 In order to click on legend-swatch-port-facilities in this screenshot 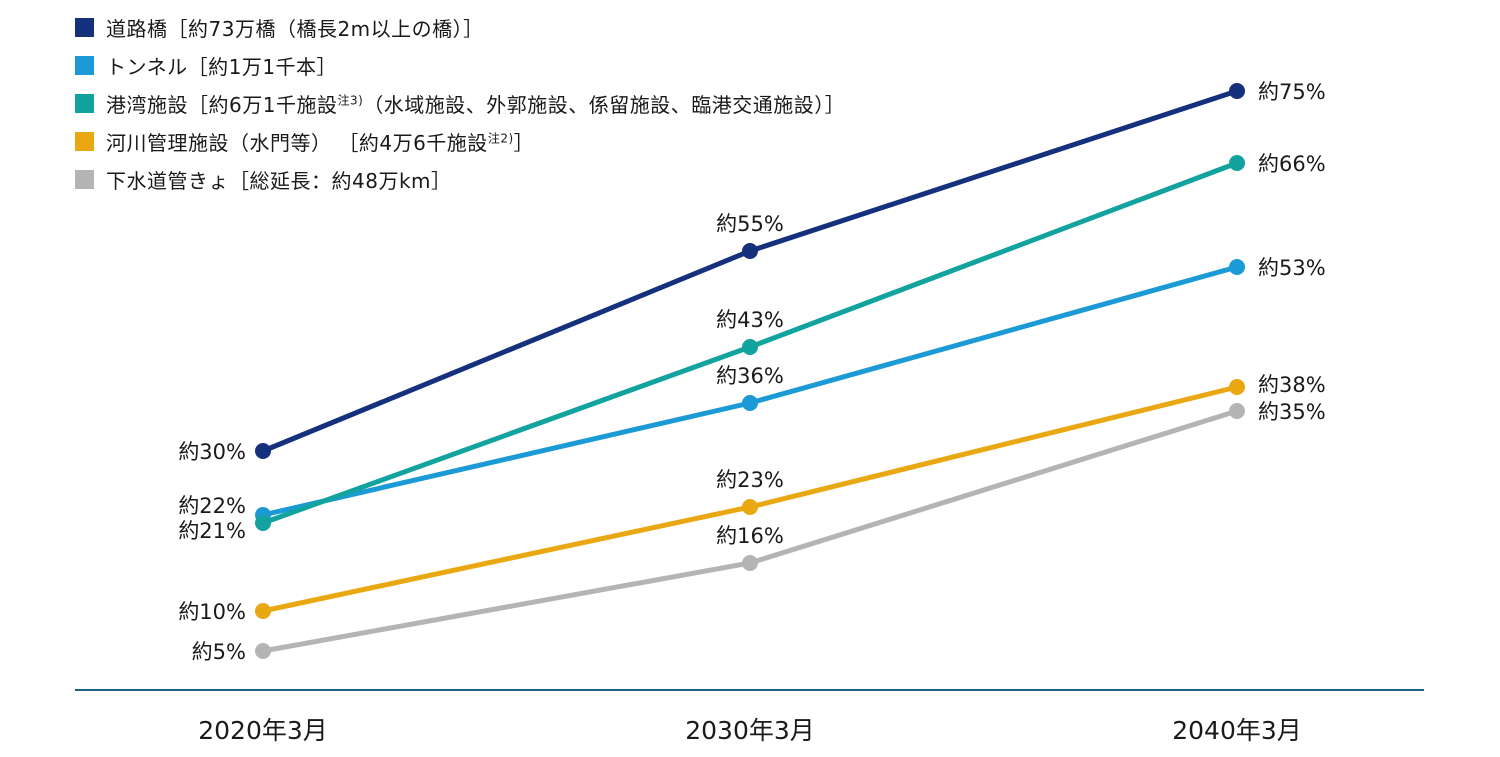, I will do `click(84, 103)`.